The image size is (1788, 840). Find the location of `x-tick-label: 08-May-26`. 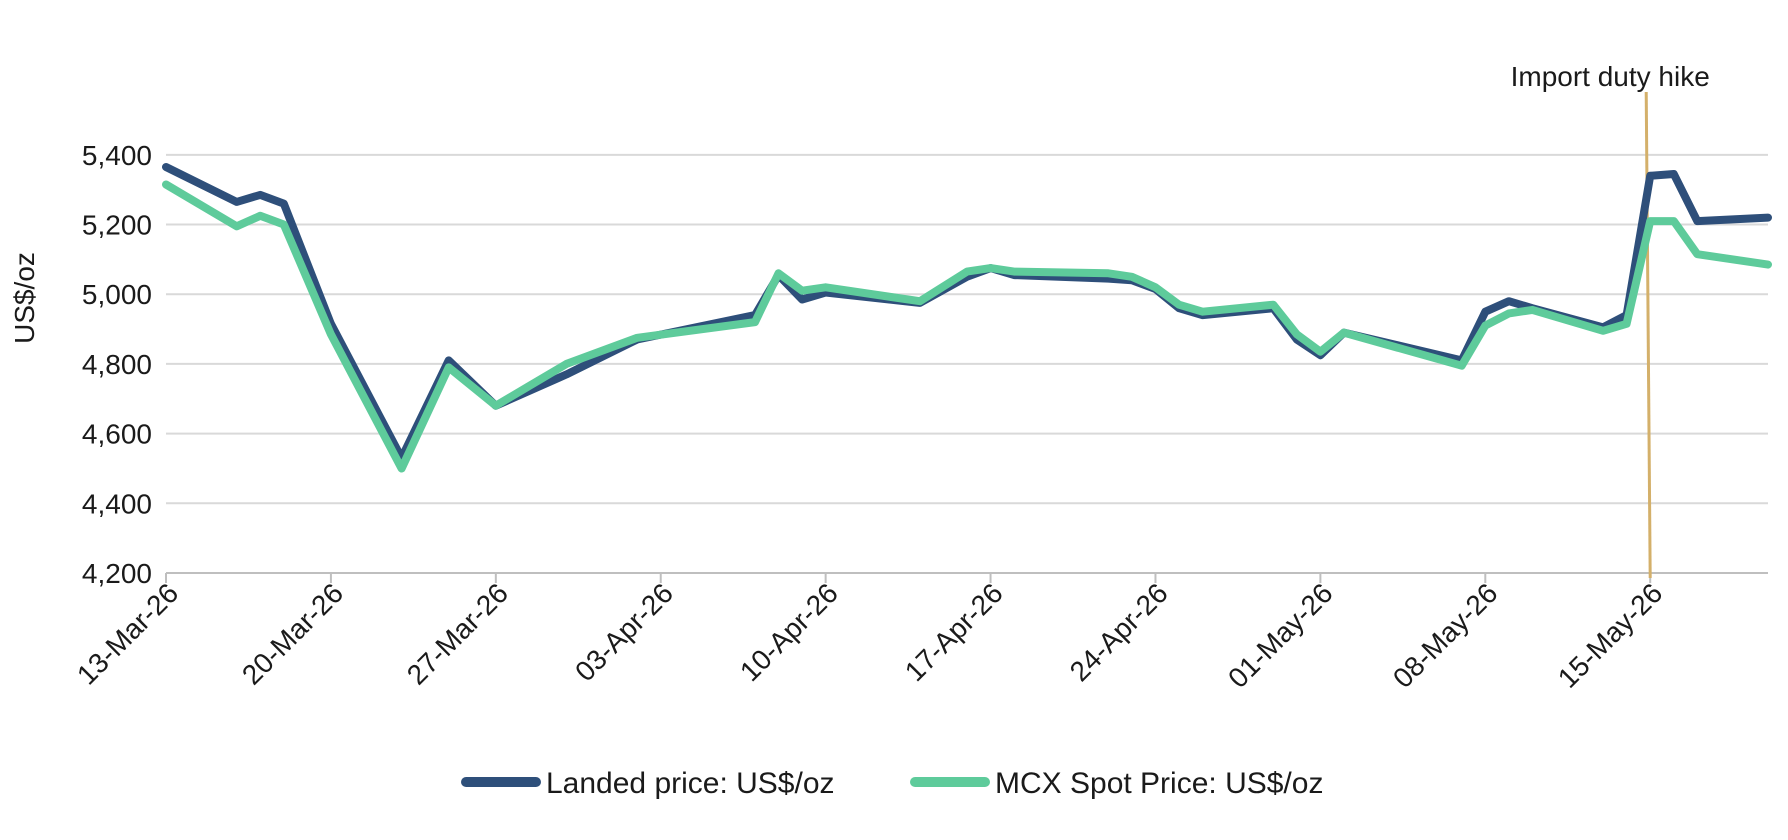

x-tick-label: 08-May-26 is located at coordinates (1445, 635).